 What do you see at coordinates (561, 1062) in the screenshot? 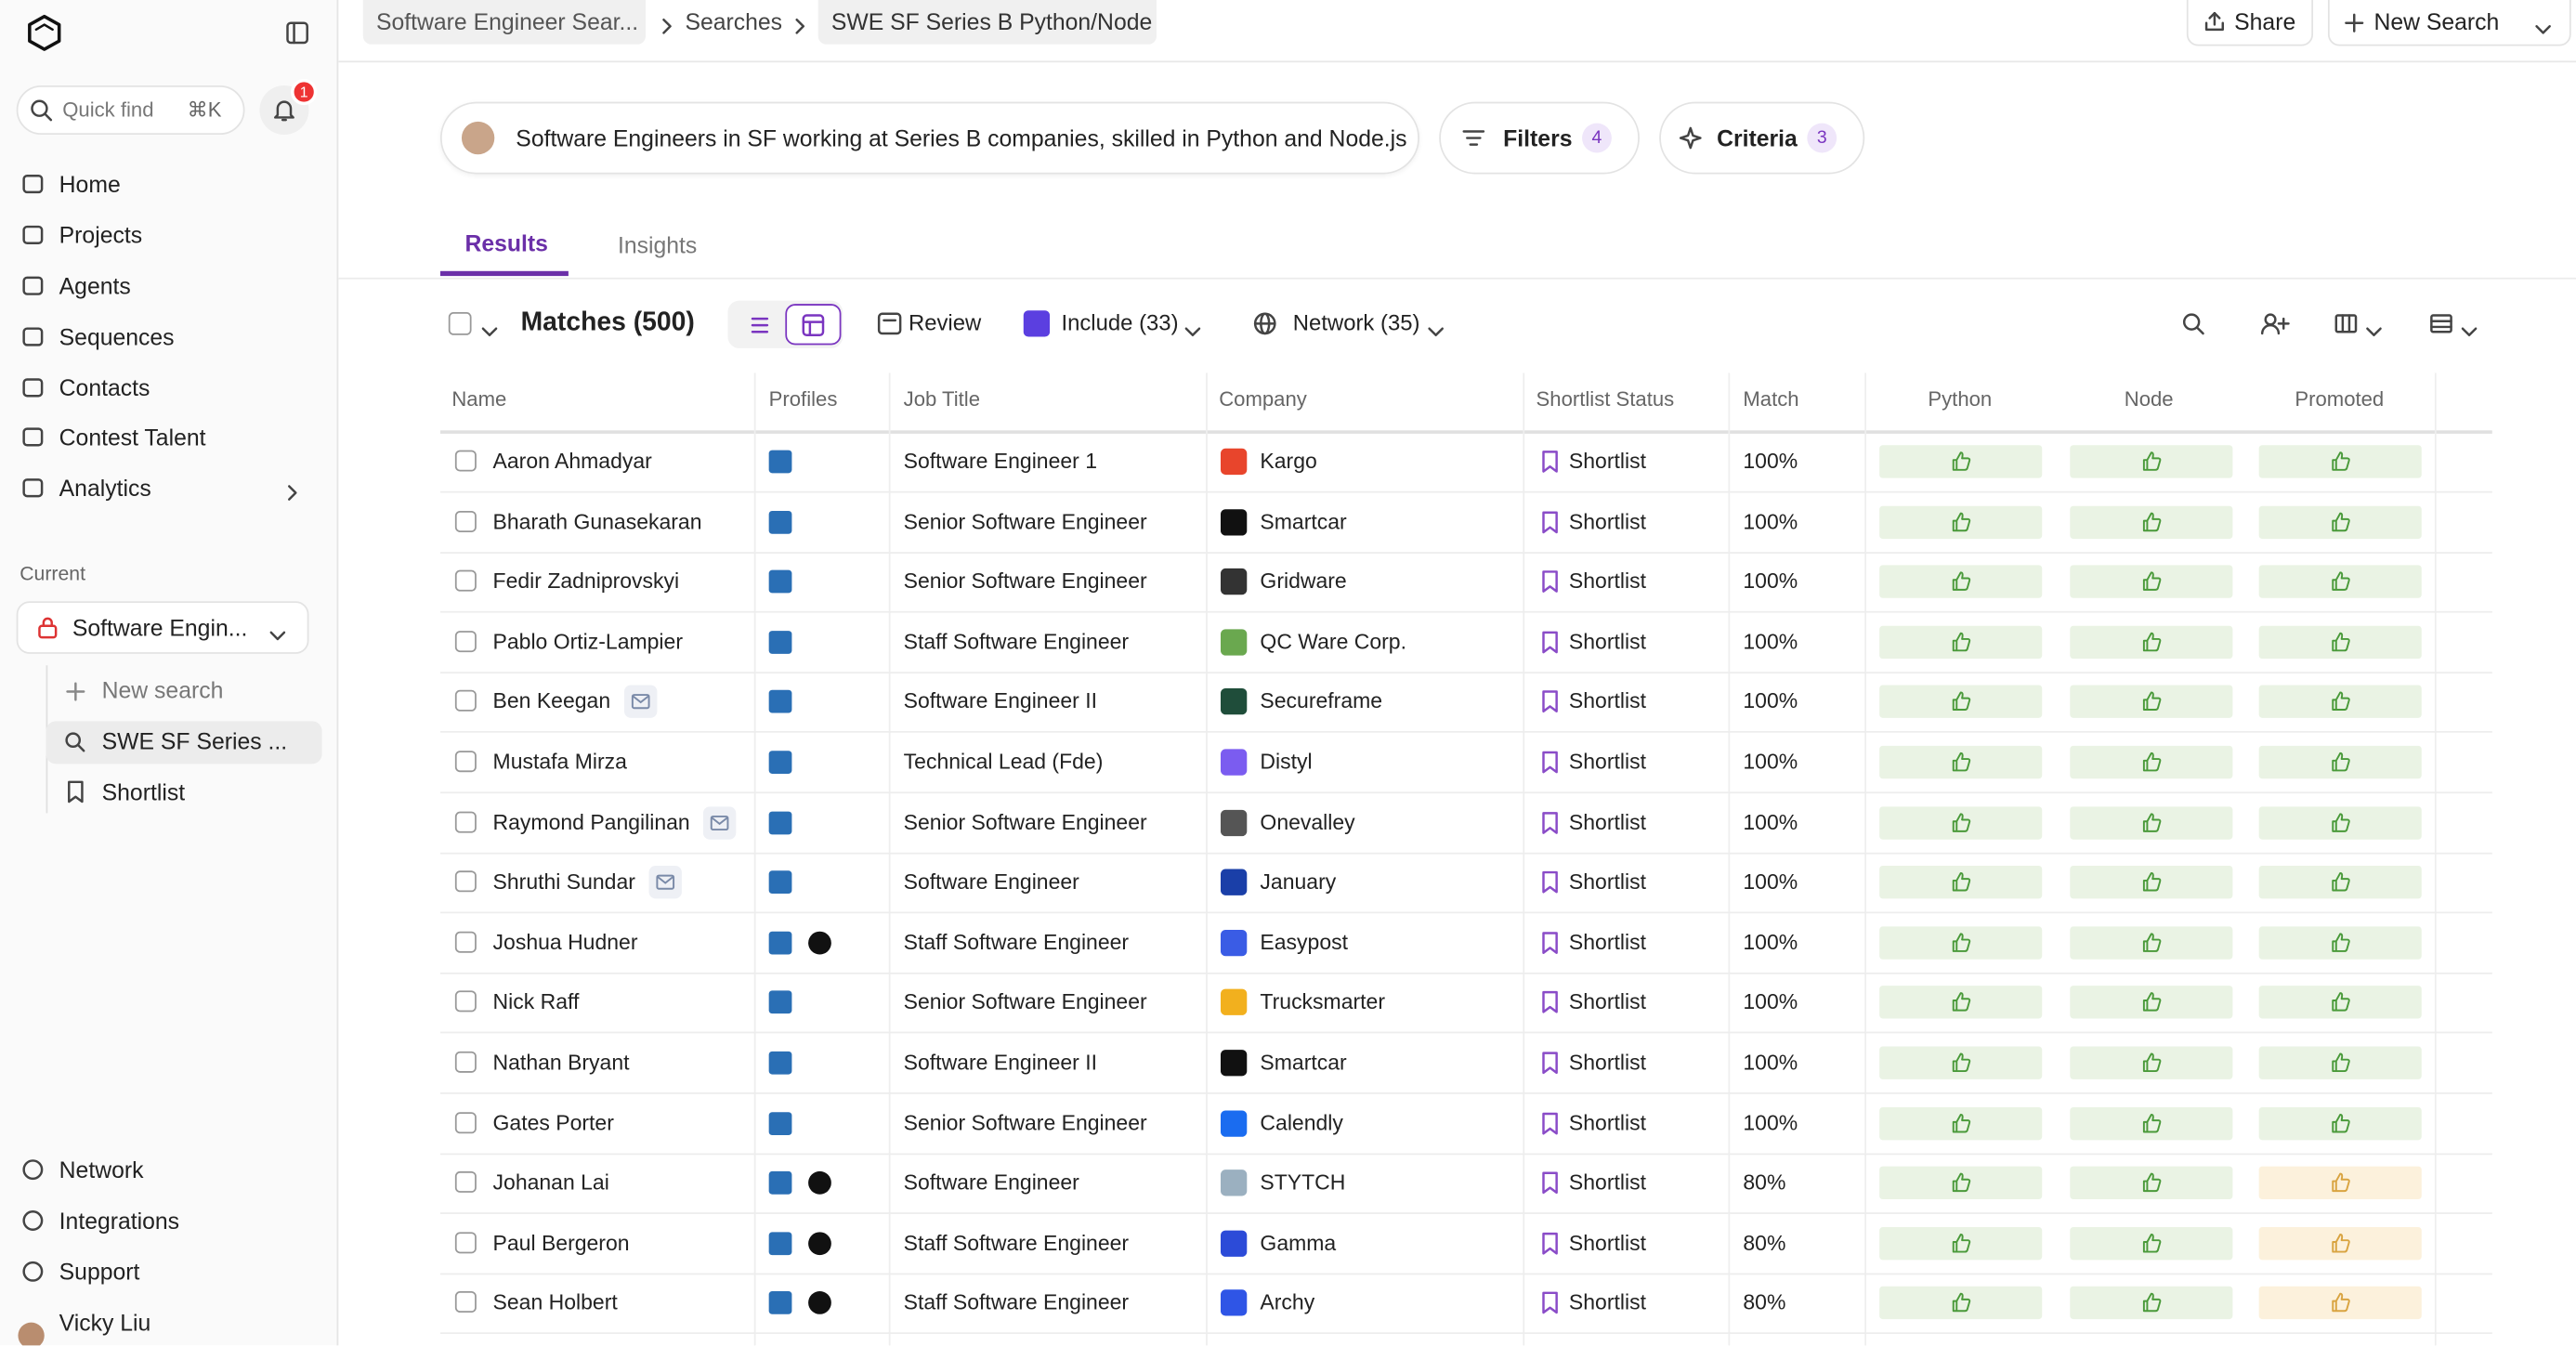
I see `candidate-name: Nathan Bryant` at bounding box center [561, 1062].